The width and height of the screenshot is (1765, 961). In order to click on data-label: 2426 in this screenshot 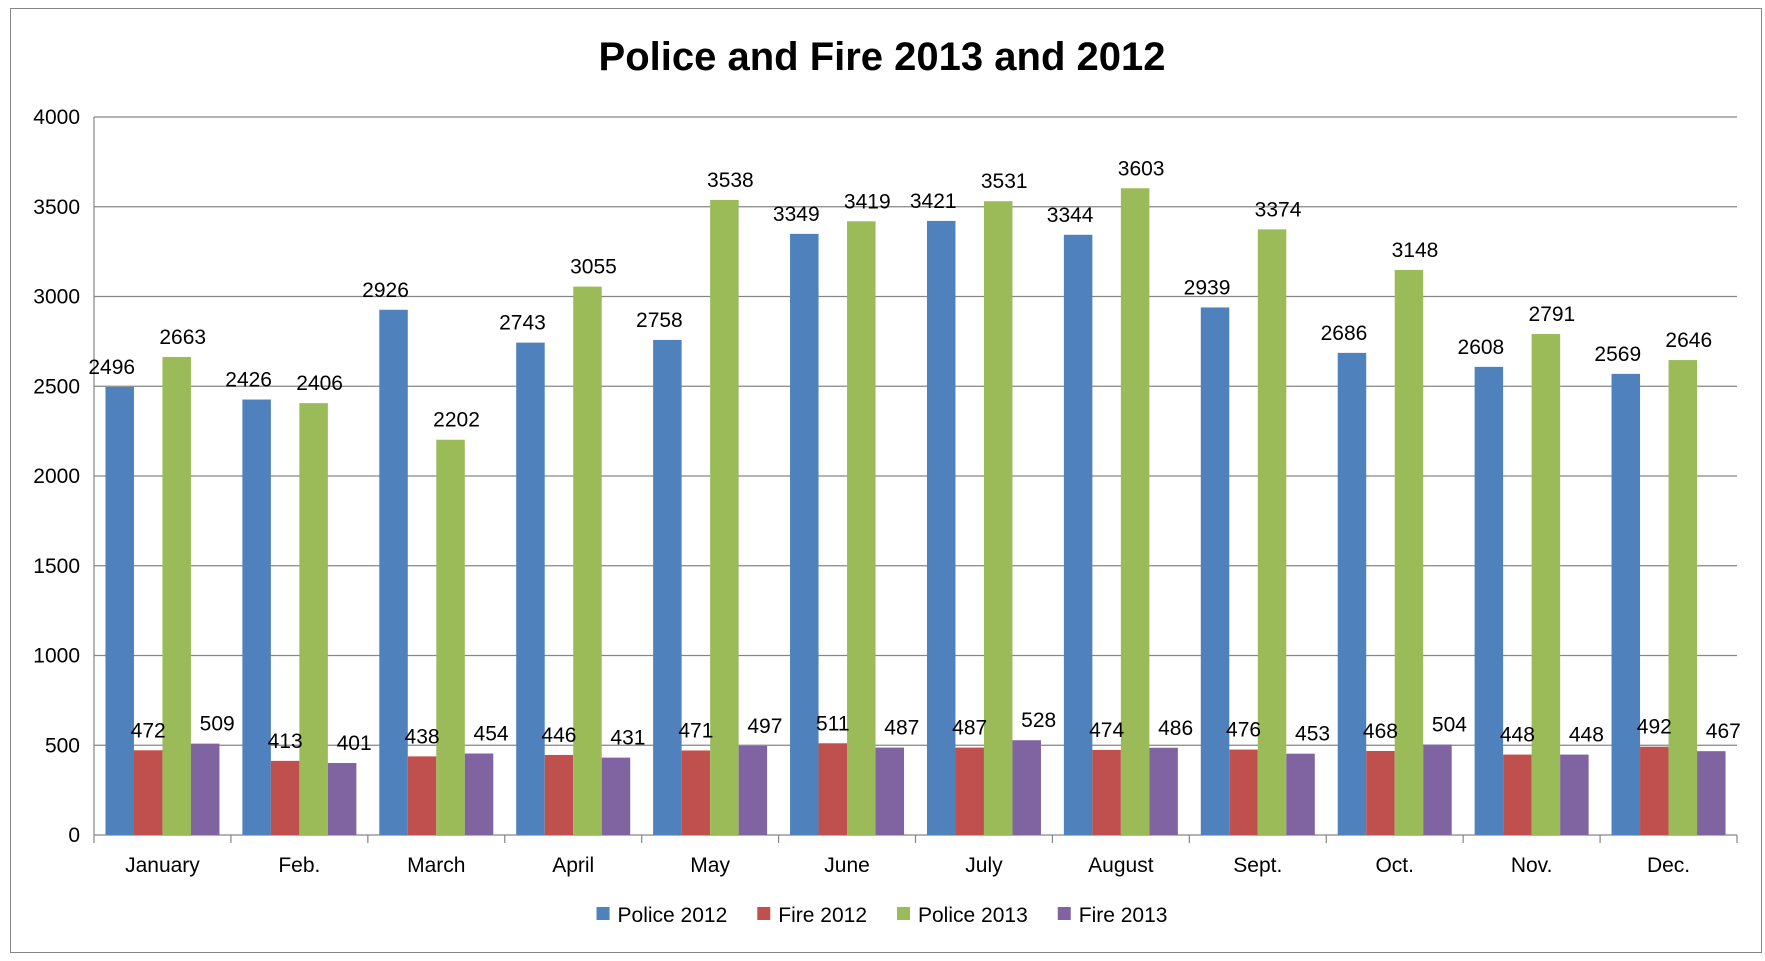, I will do `click(248, 380)`.